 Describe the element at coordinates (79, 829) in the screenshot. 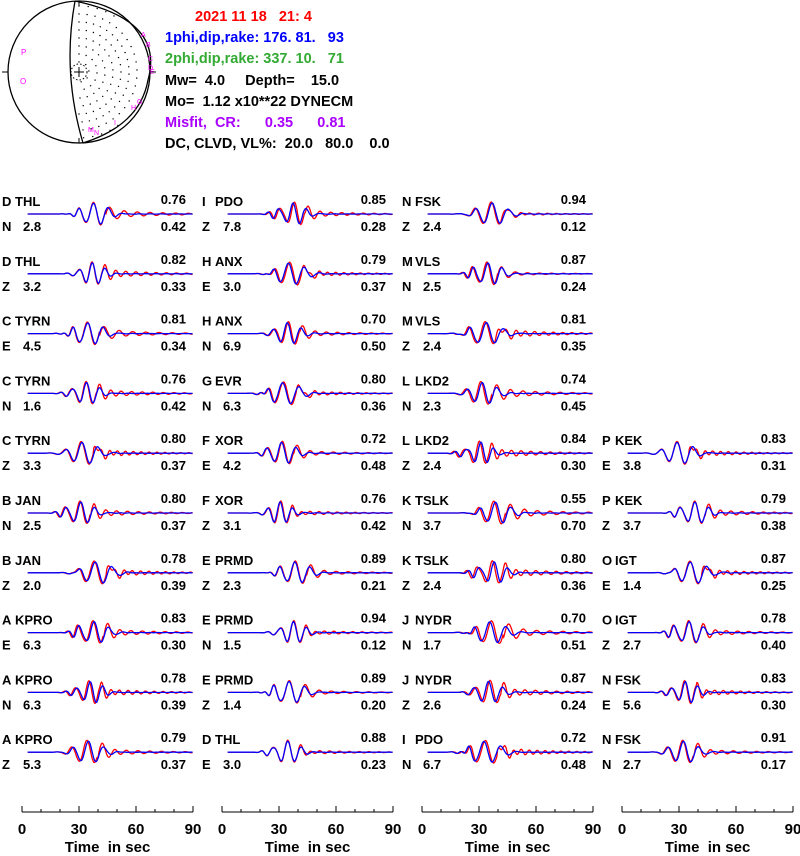

I see `tick-label: 30` at that location.